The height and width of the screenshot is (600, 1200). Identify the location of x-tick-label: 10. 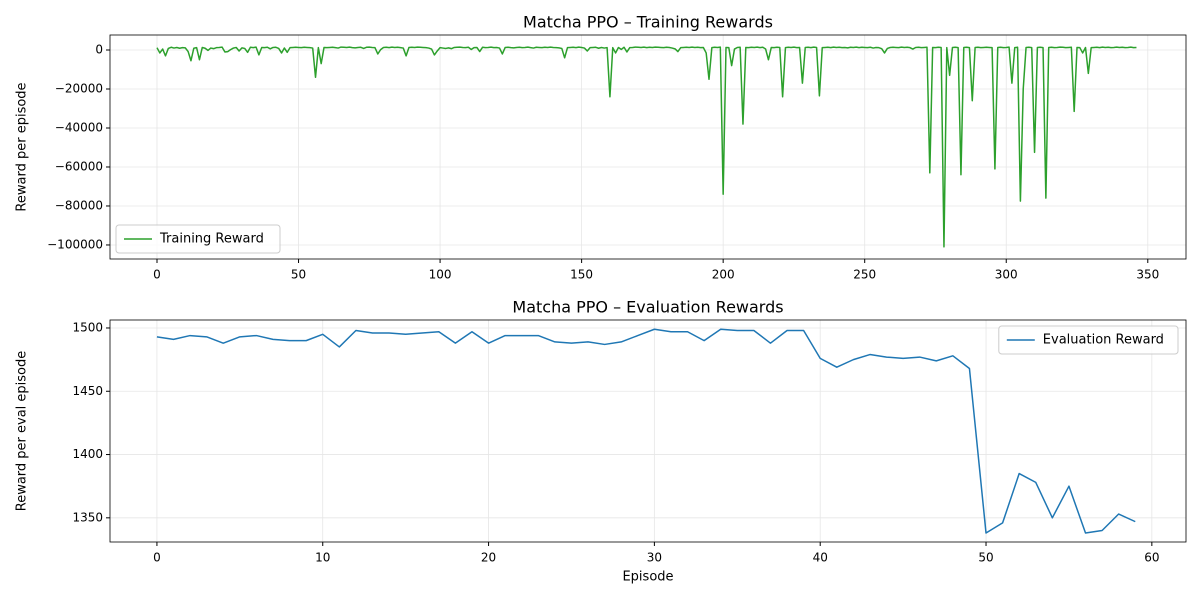
(322, 558).